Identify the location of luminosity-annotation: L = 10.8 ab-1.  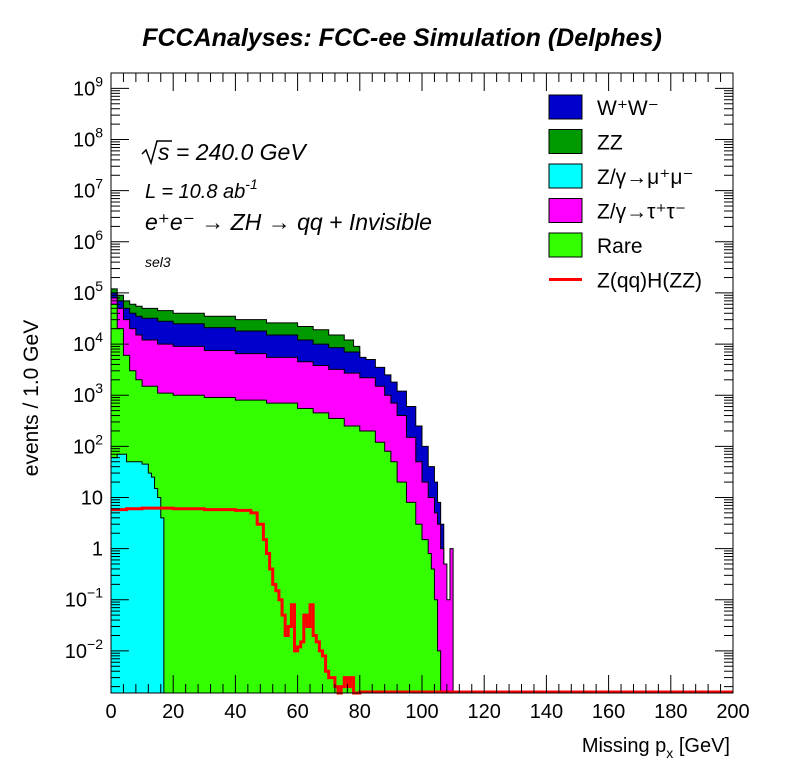
(201, 189).